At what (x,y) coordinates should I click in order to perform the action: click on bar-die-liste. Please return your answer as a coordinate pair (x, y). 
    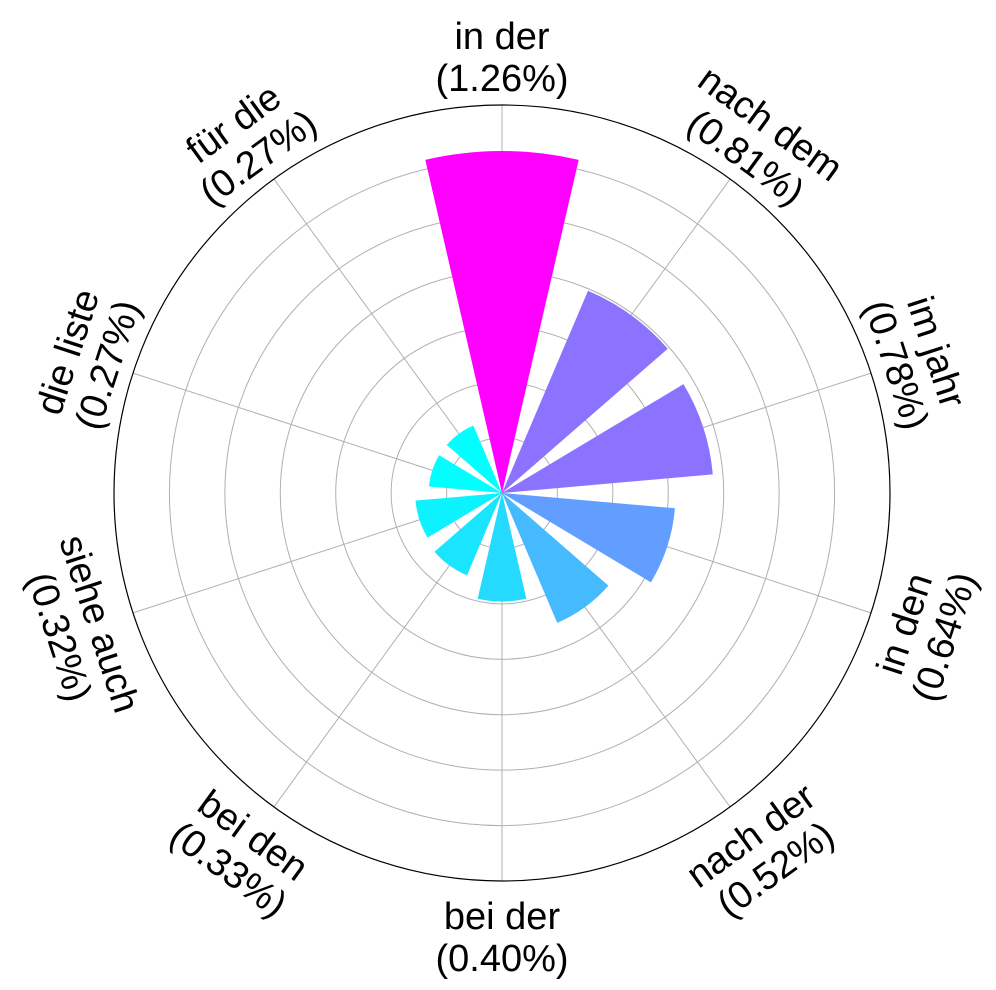
    Looking at the image, I should click on (465, 474).